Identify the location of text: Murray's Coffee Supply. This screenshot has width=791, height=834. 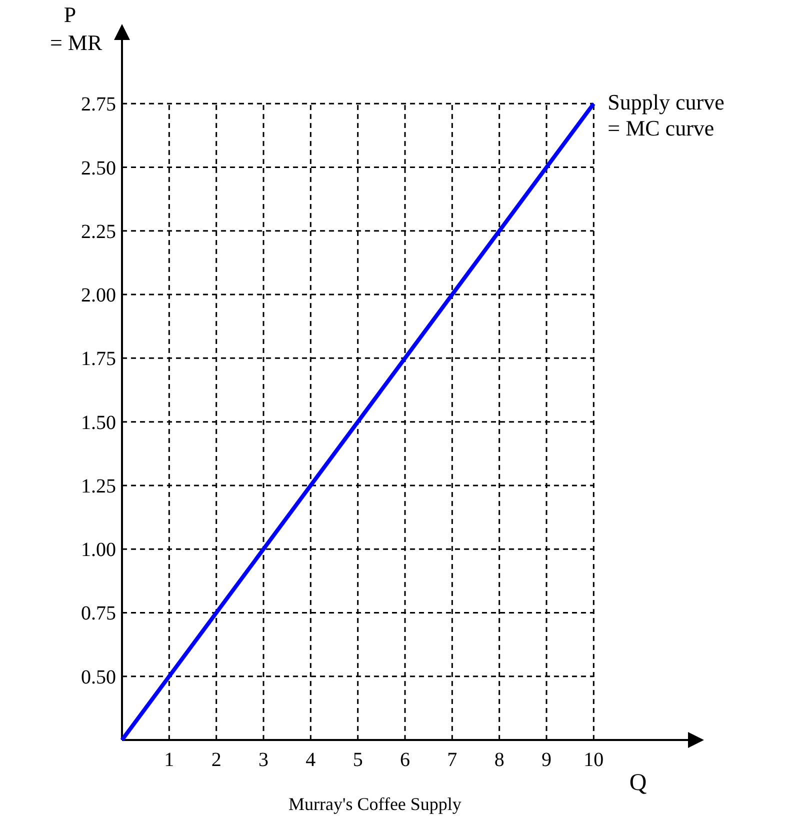
(375, 804).